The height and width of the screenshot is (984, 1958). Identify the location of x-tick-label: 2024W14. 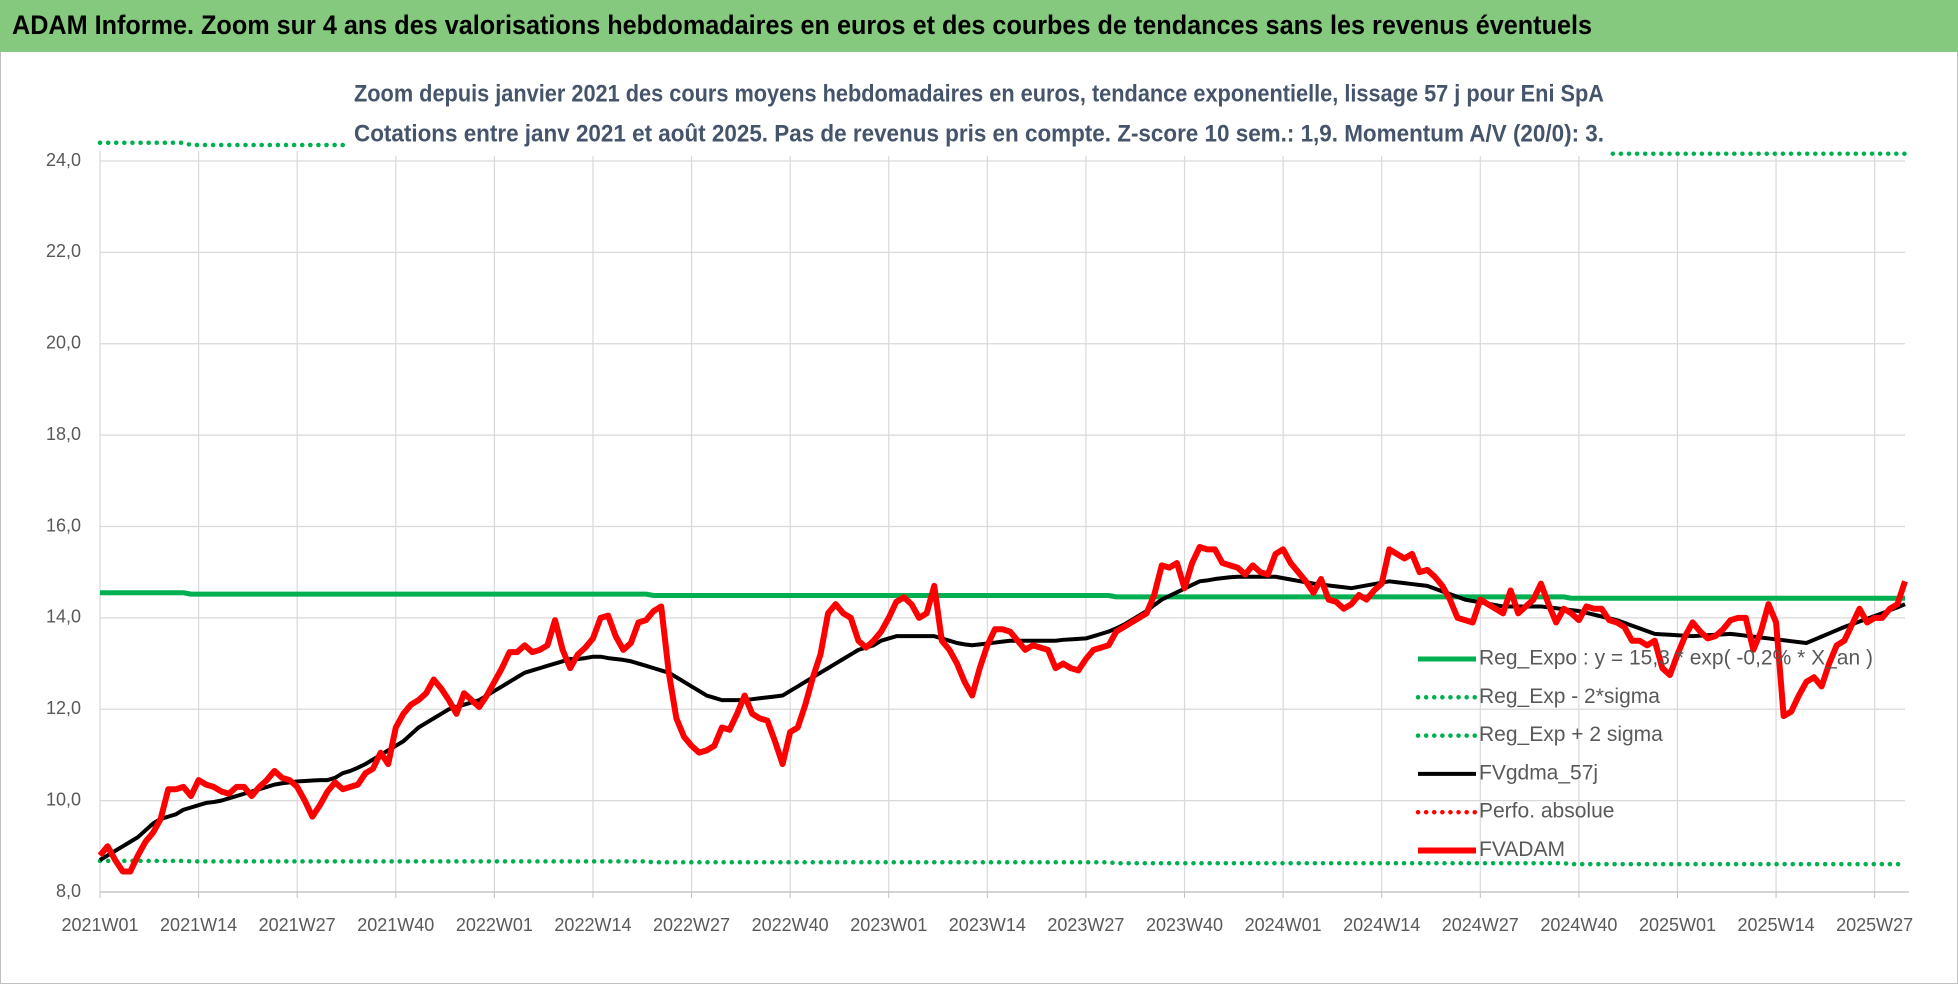
(1381, 925).